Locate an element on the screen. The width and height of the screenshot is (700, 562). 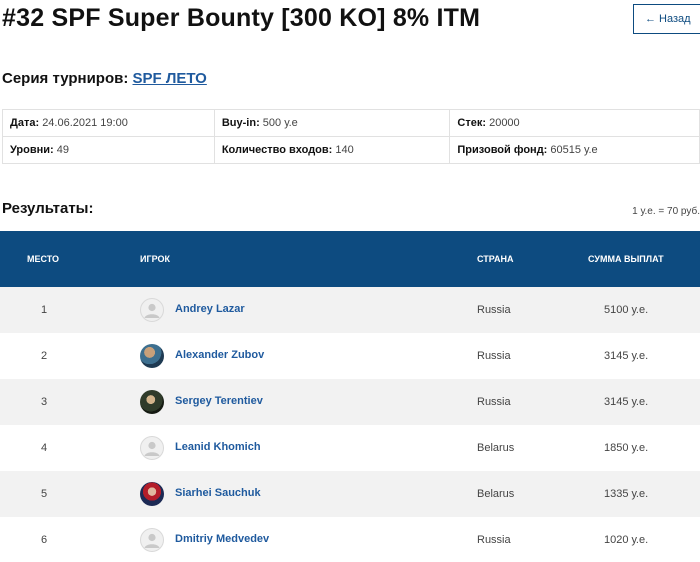
row-payout: 1335 у.е. is located at coordinates (626, 494).